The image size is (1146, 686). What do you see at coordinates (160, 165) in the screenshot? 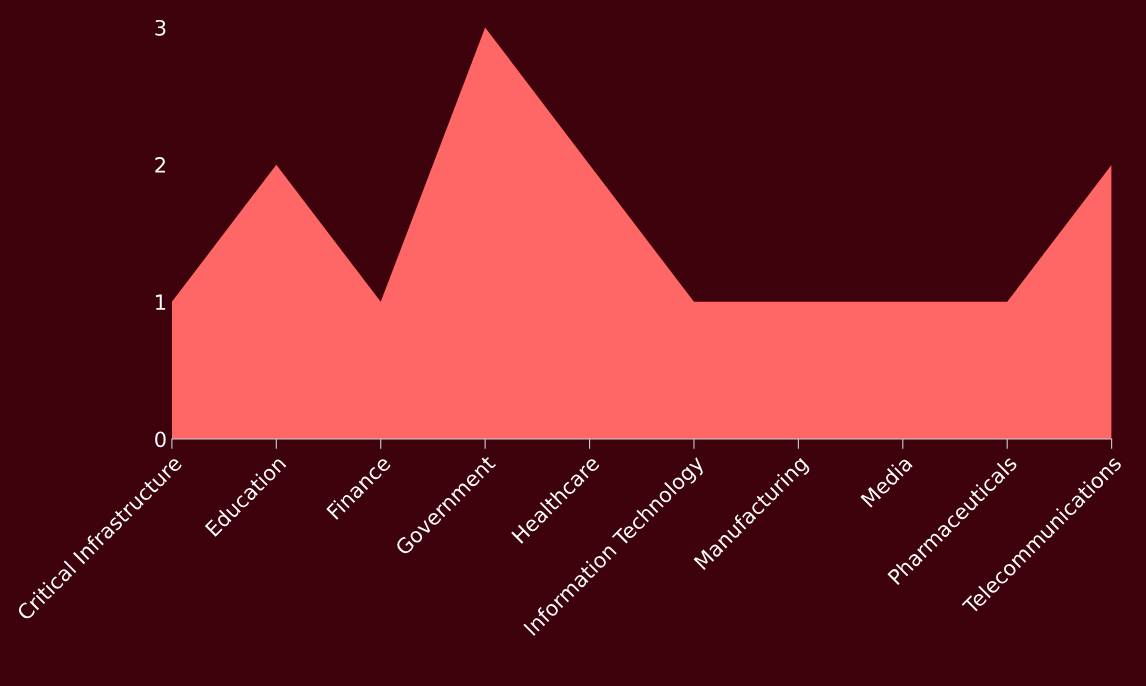
I see `y-tick-label: 2` at bounding box center [160, 165].